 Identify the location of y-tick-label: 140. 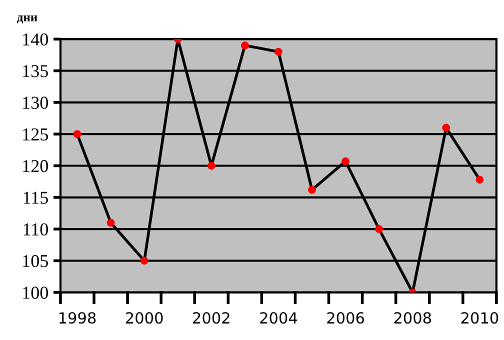
(35, 39).